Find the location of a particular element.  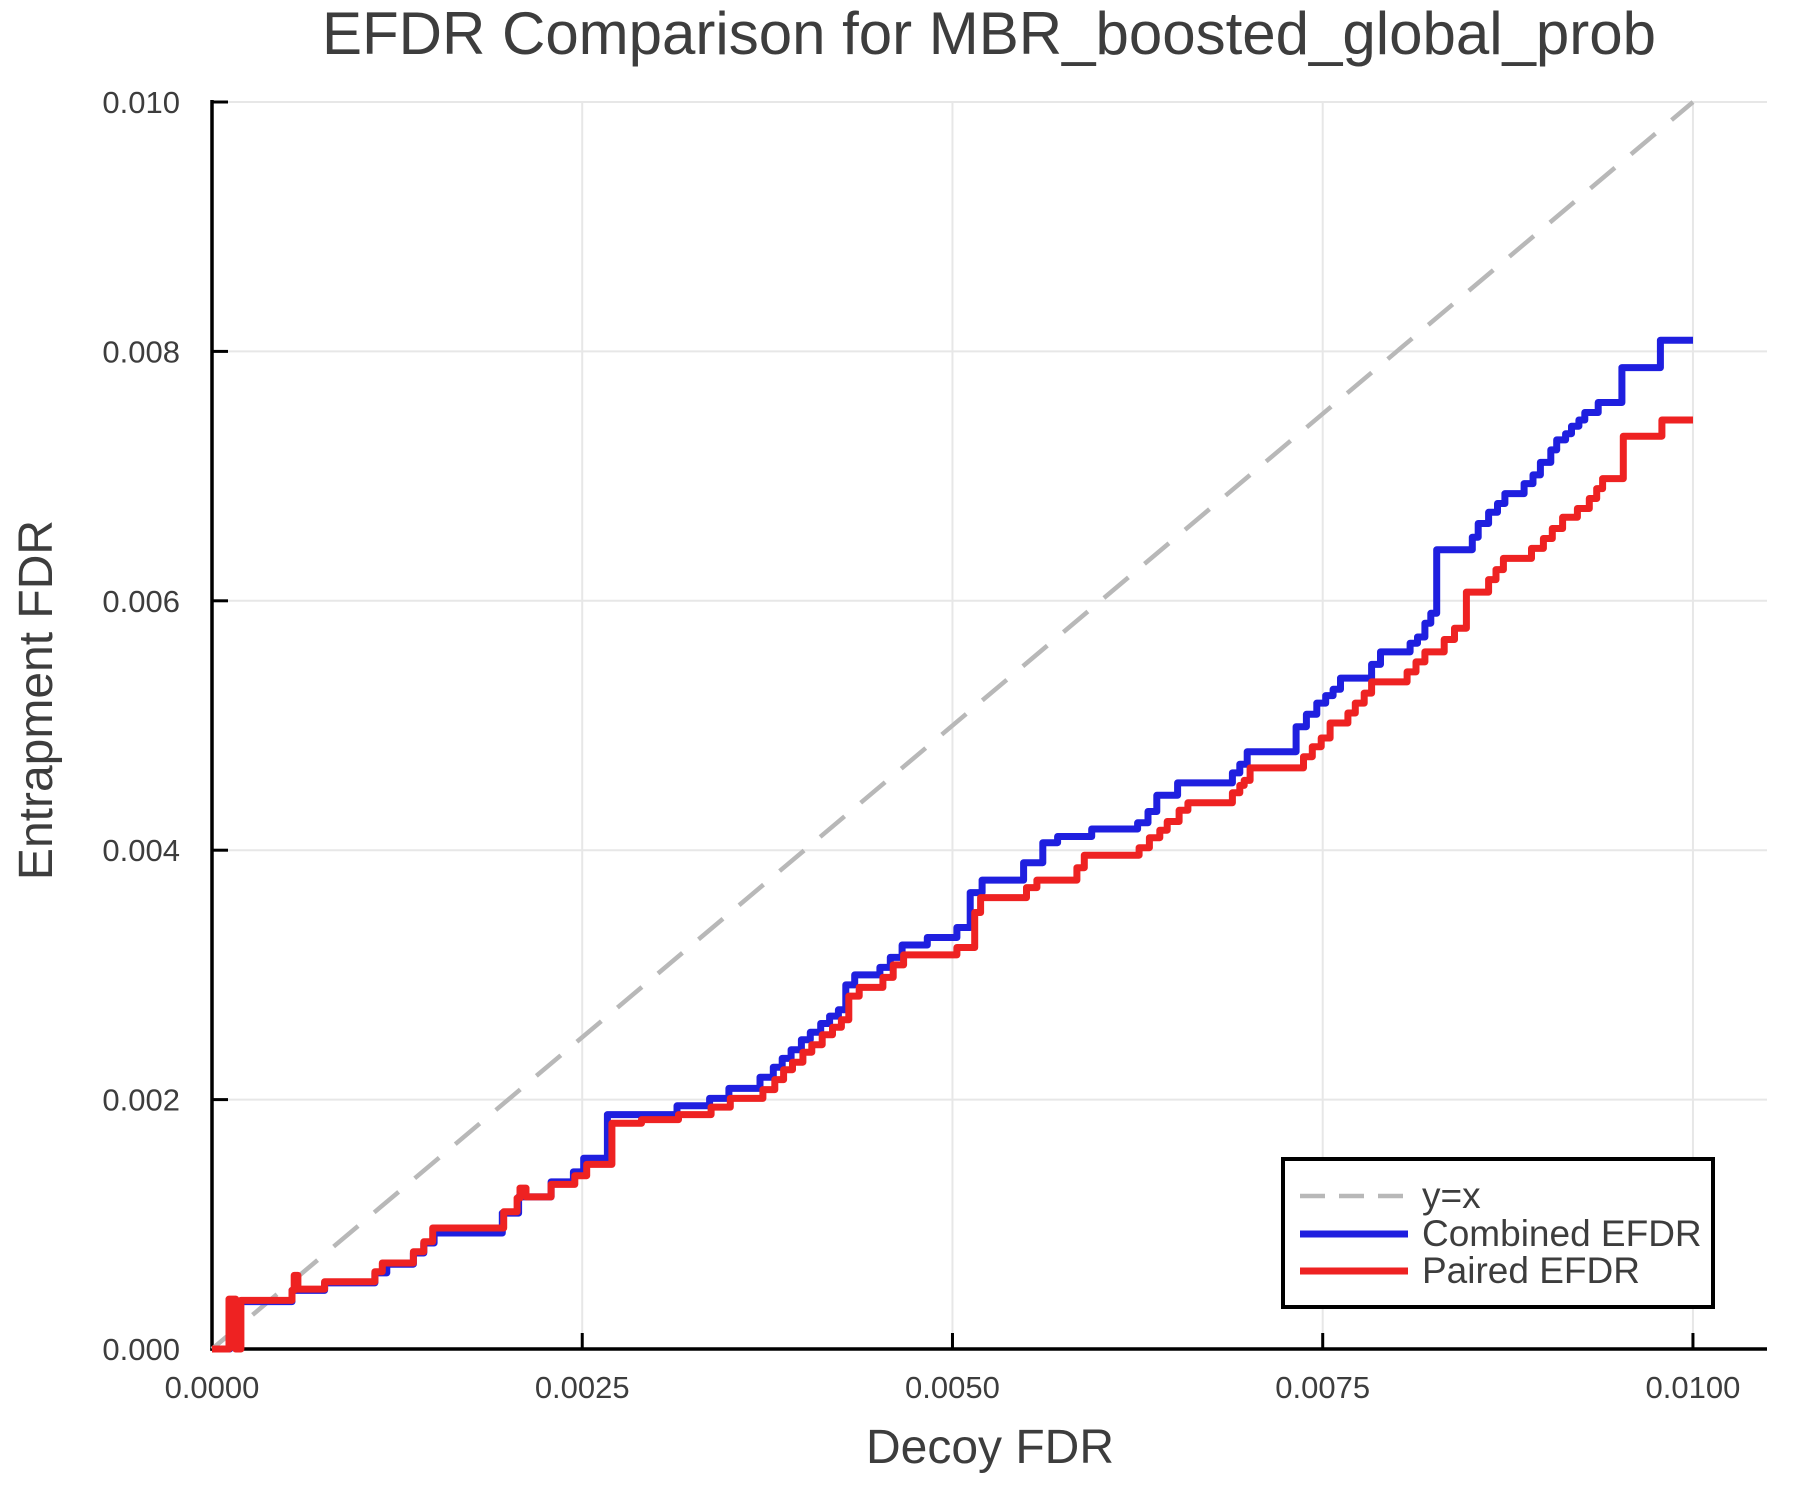

y-tick-label: 0.006 is located at coordinates (141, 601).